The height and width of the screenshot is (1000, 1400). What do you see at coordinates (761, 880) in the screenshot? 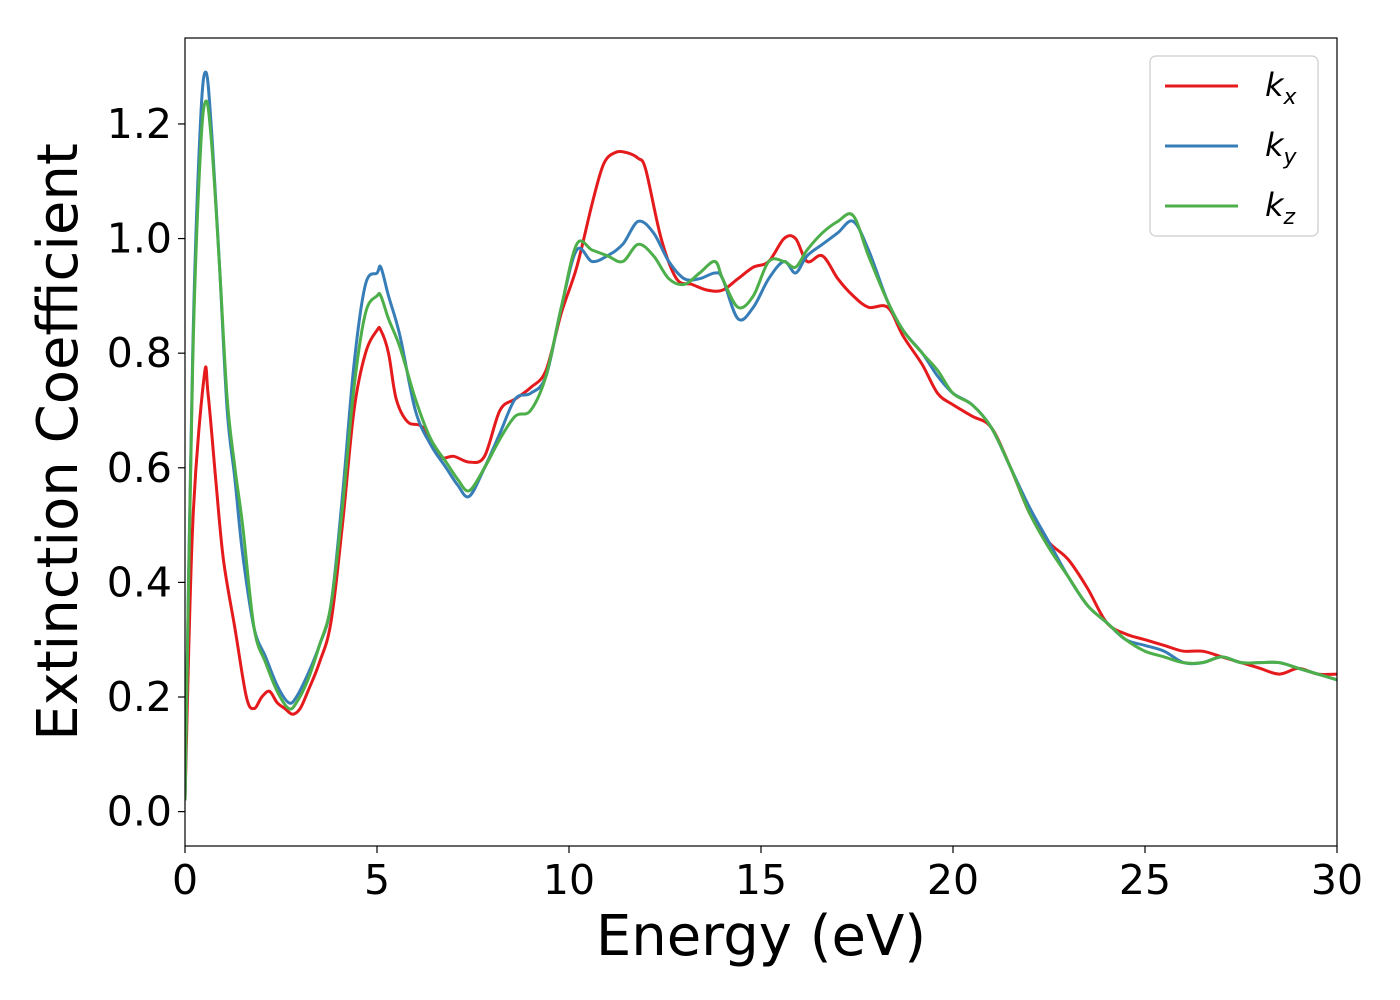
I see `x-tick-label: 15` at bounding box center [761, 880].